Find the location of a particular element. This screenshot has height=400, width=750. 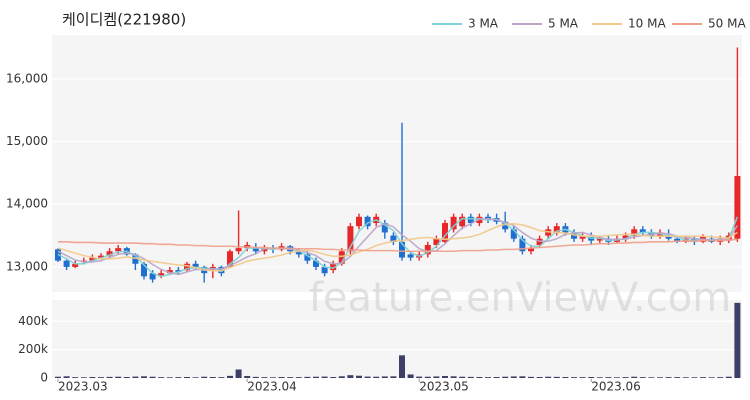

x-tick-label: 2023.04 is located at coordinates (272, 387).